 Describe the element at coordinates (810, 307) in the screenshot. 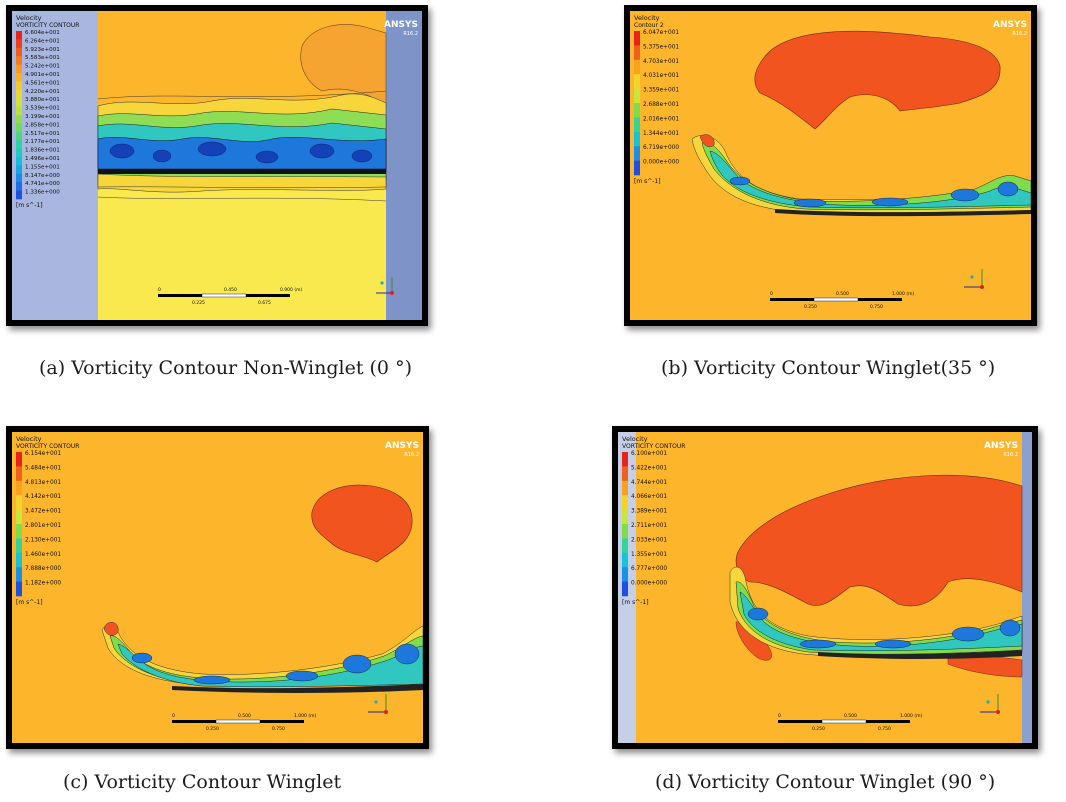

I see `scale-label-q1: 0.250` at that location.